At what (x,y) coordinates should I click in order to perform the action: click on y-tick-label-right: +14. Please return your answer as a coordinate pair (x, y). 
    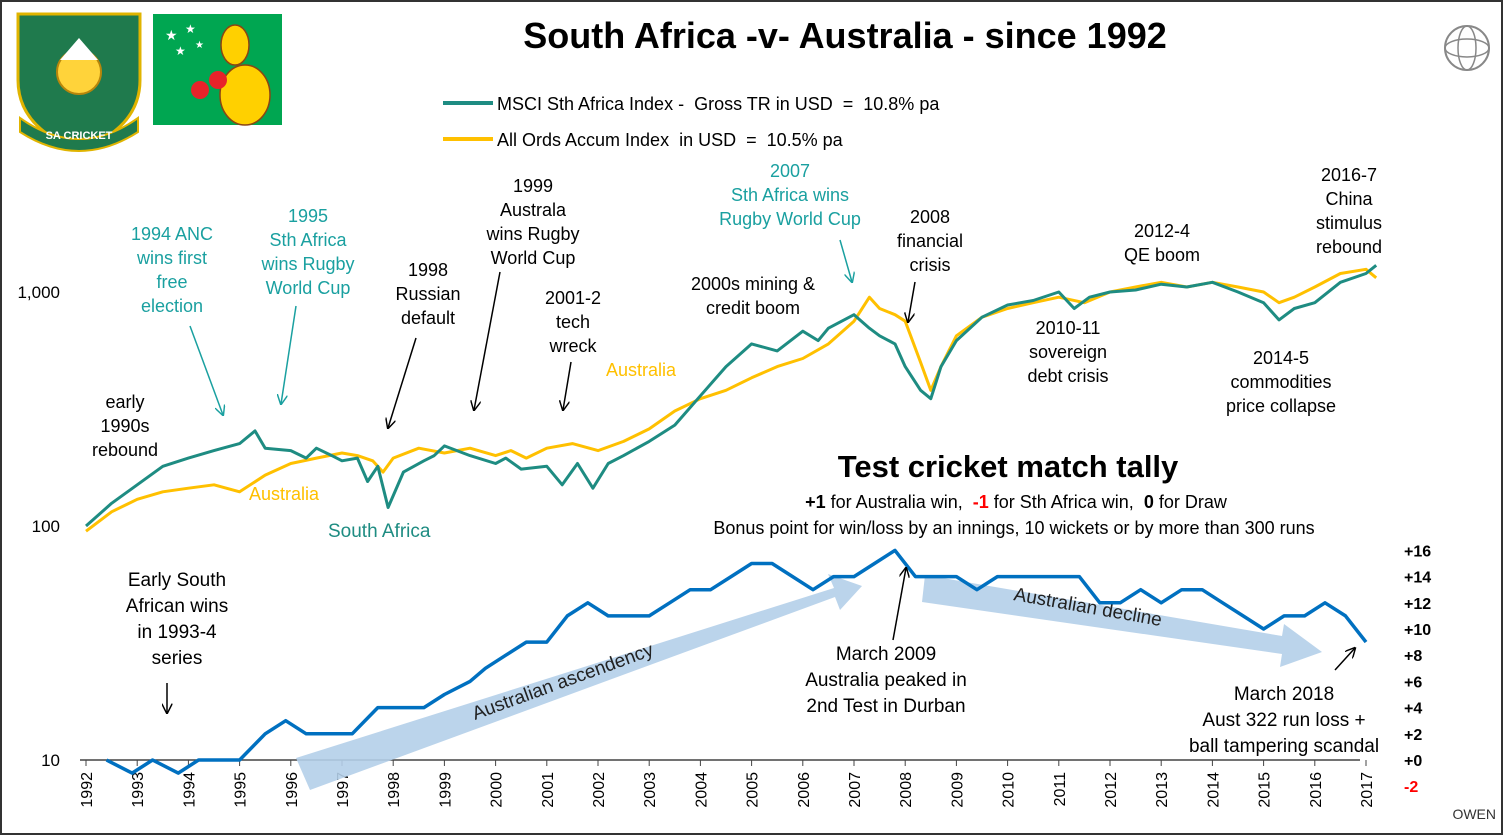
    Looking at the image, I should click on (1417, 578).